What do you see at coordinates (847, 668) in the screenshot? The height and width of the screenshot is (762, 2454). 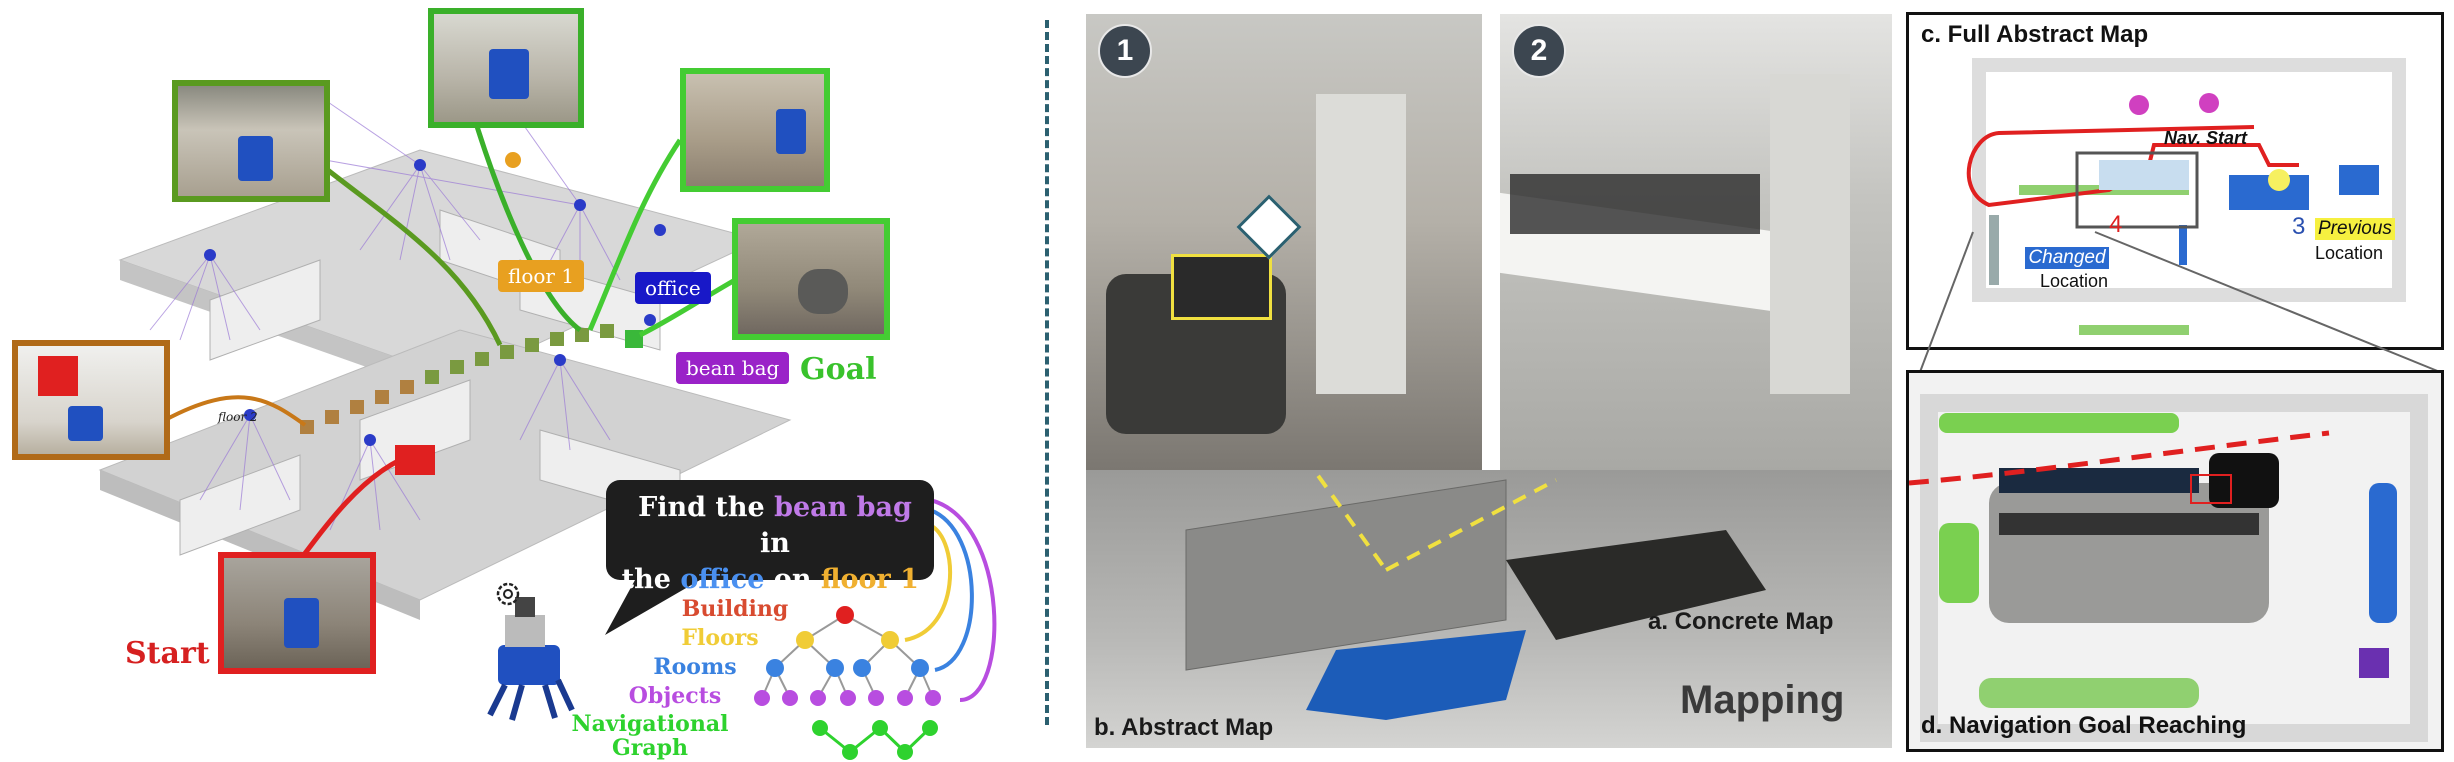 I see `tree-room-nodes` at bounding box center [847, 668].